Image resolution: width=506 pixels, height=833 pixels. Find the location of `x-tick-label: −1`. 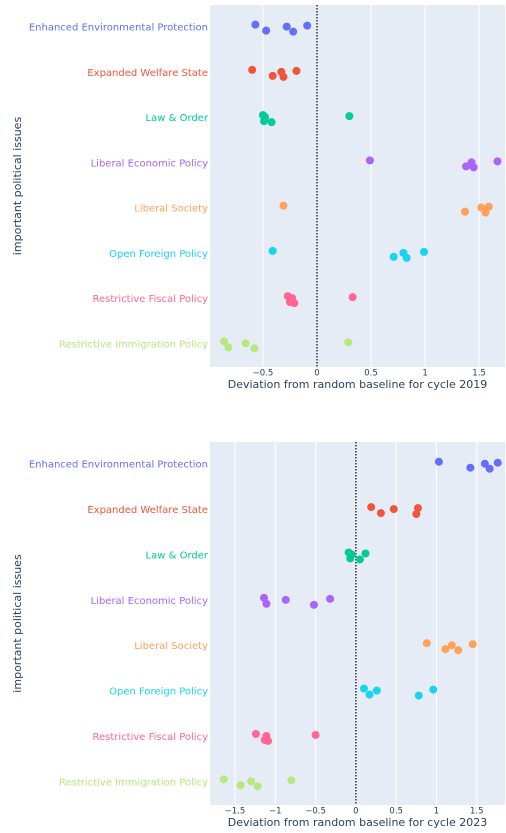

x-tick-label: −1 is located at coordinates (275, 812).